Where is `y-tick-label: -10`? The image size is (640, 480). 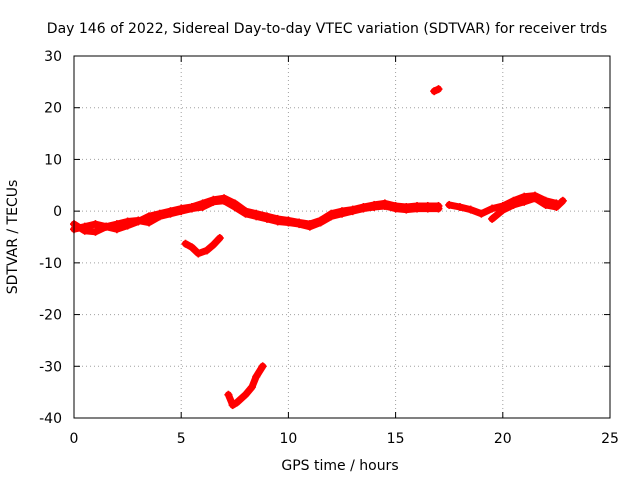
y-tick-label: -10 is located at coordinates (50, 264).